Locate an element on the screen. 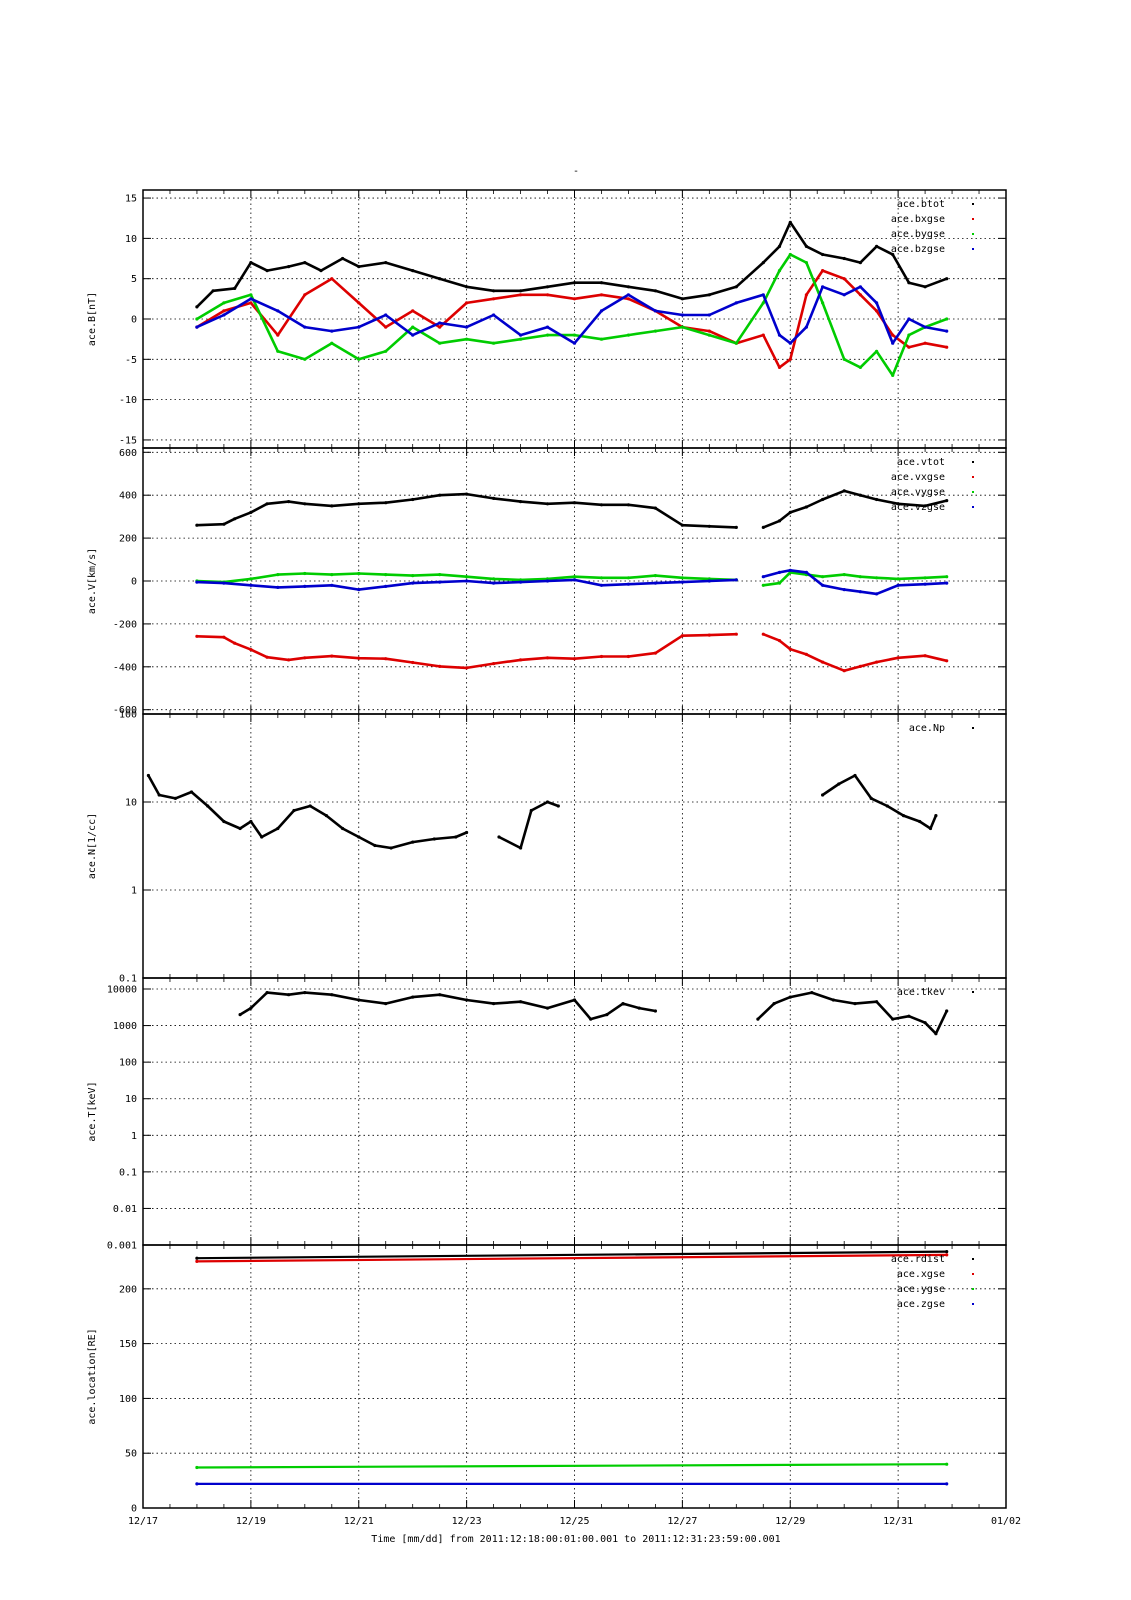 Image resolution: width=1131 pixels, height=1600 pixels. legend-label: ace.vxgse is located at coordinates (918, 477).